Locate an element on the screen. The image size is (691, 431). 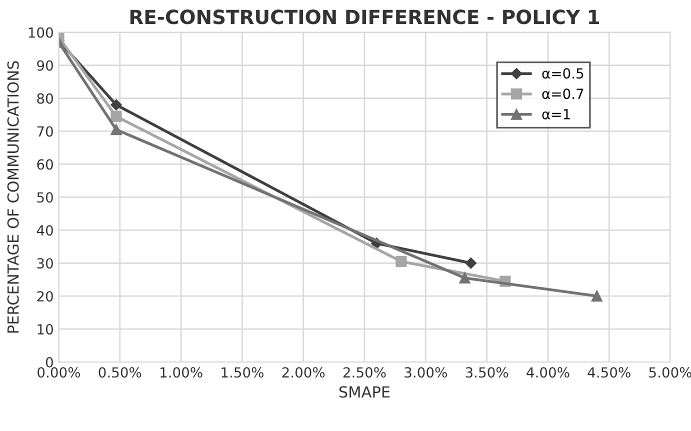
y-tick-label: 70 is located at coordinates (45, 131).